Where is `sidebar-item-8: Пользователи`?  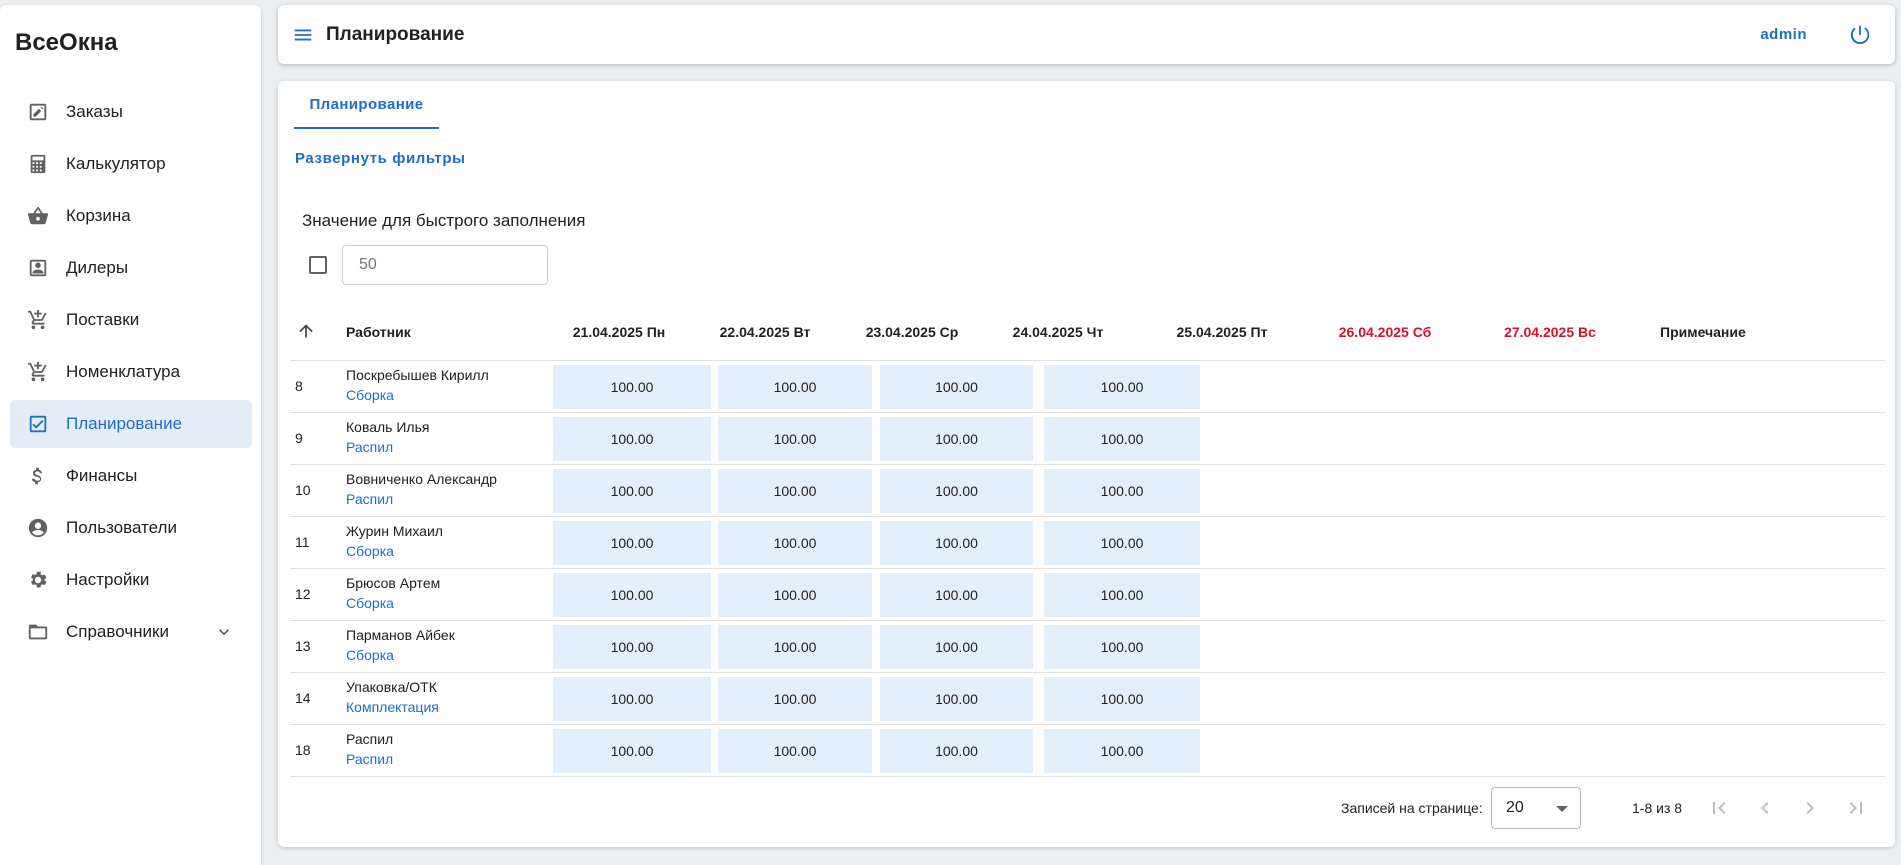 sidebar-item-8: Пользователи is located at coordinates (131, 528).